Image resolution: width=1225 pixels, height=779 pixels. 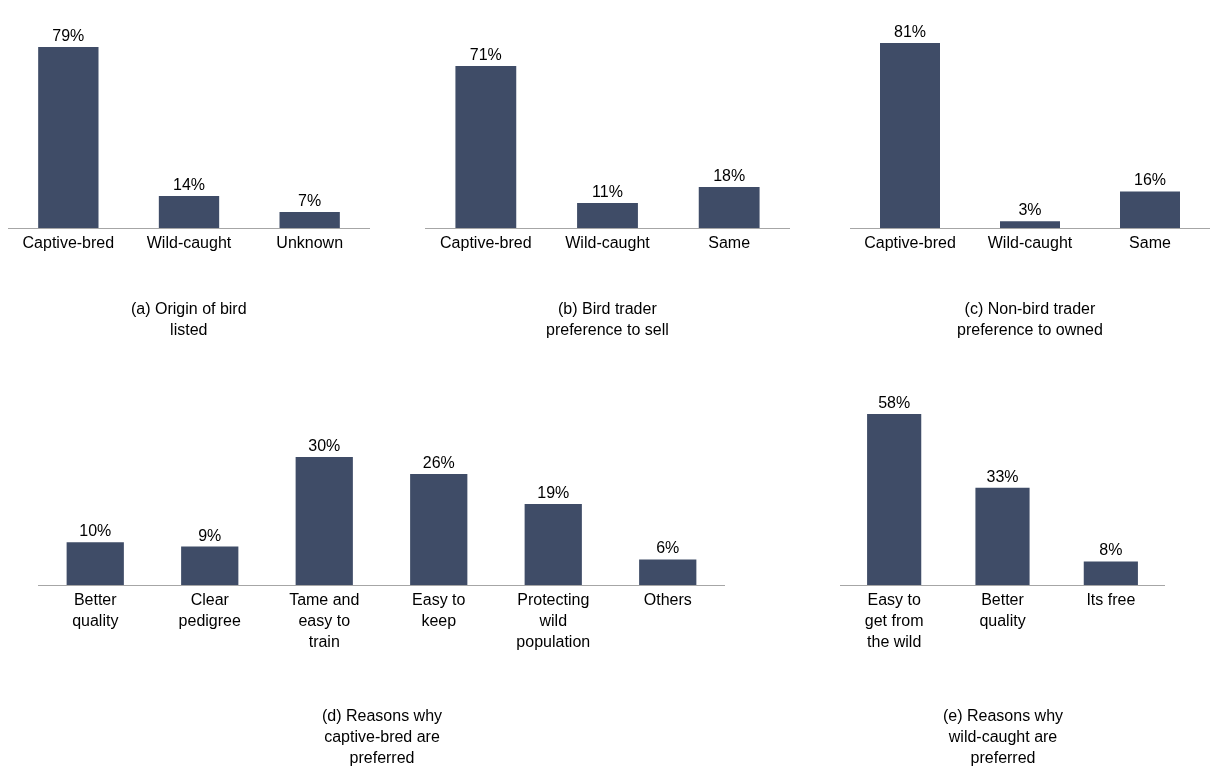 What do you see at coordinates (189, 184) in the screenshot?
I see `data-label: 14%` at bounding box center [189, 184].